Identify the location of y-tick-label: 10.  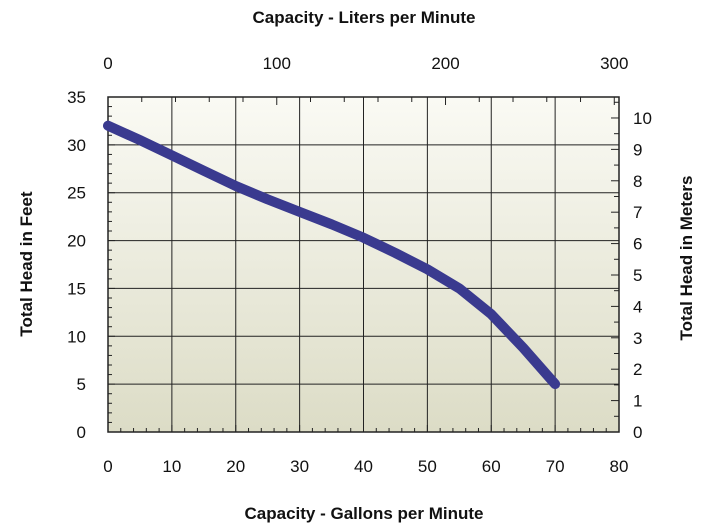
(76, 336).